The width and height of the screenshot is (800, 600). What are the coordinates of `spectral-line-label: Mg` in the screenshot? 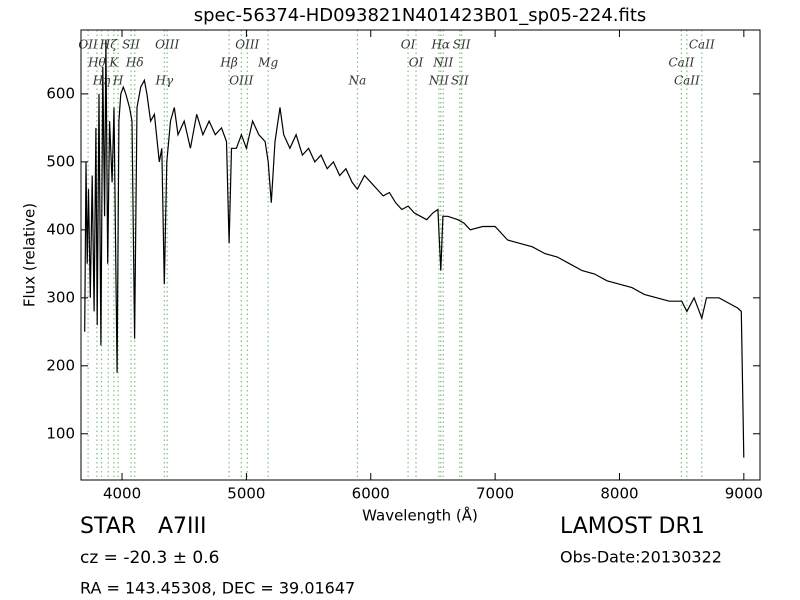 It's located at (267, 63).